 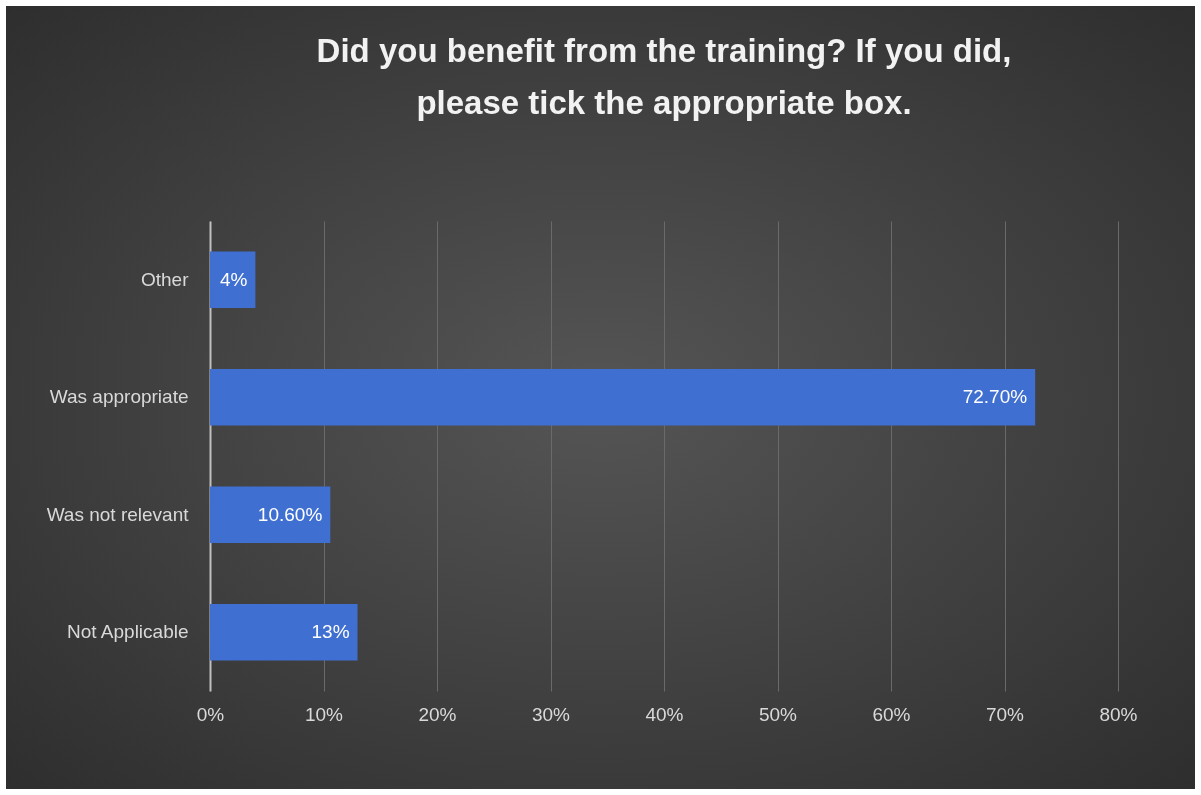 What do you see at coordinates (1118, 714) in the screenshot?
I see `x-tick-label: 80%` at bounding box center [1118, 714].